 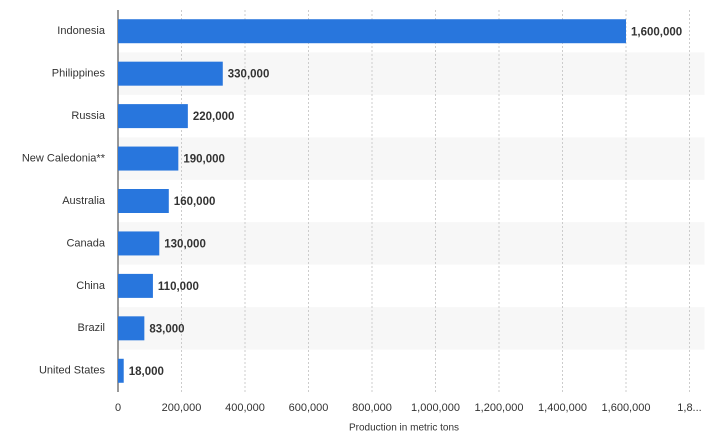 I want to click on x-tick-label: 1,000,000, so click(x=435, y=408).